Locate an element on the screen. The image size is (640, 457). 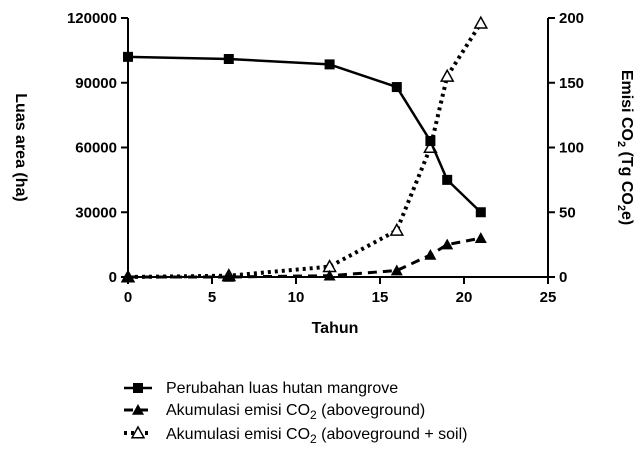
x-tick-label: 0 is located at coordinates (128, 297).